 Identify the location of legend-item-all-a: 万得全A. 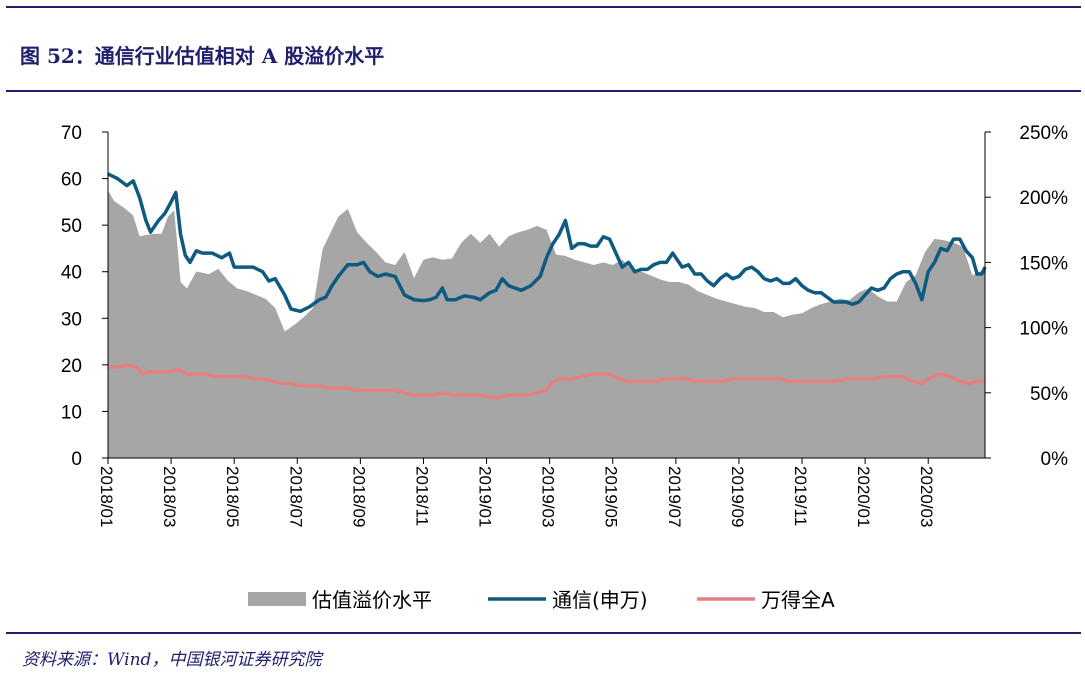
(766, 600).